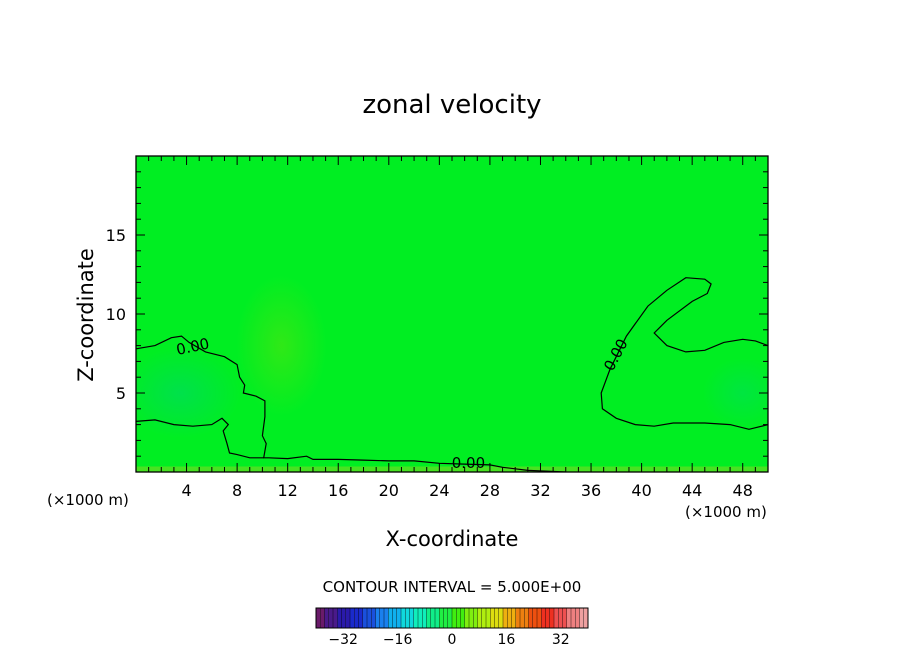 Image resolution: width=904 pixels, height=654 pixels. I want to click on x-axis-title: X-coordinate, so click(452, 539).